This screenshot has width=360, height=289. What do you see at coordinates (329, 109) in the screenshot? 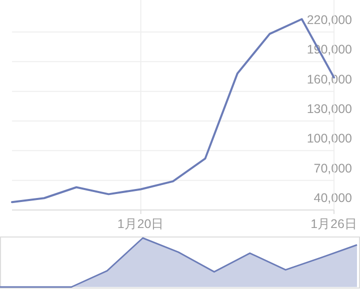
I see `y-tick-label: 130,000` at bounding box center [329, 109].